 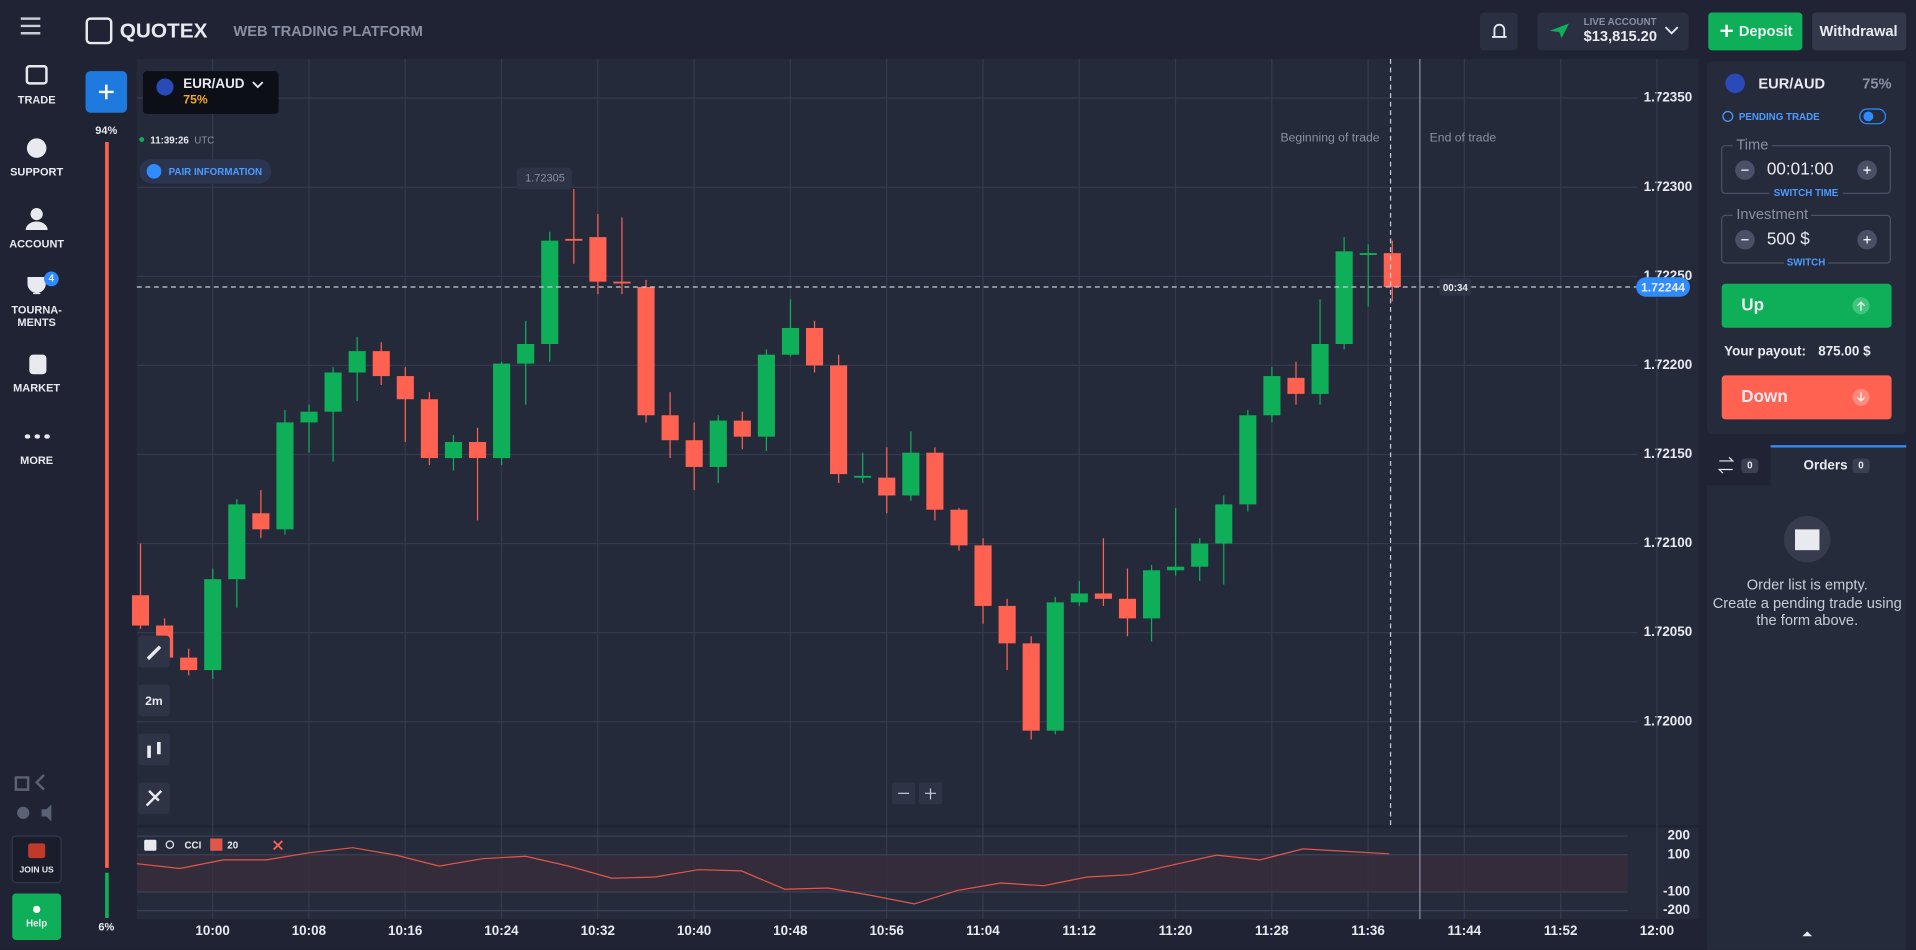 I want to click on cci-tick-label: -200, so click(x=1676, y=909).